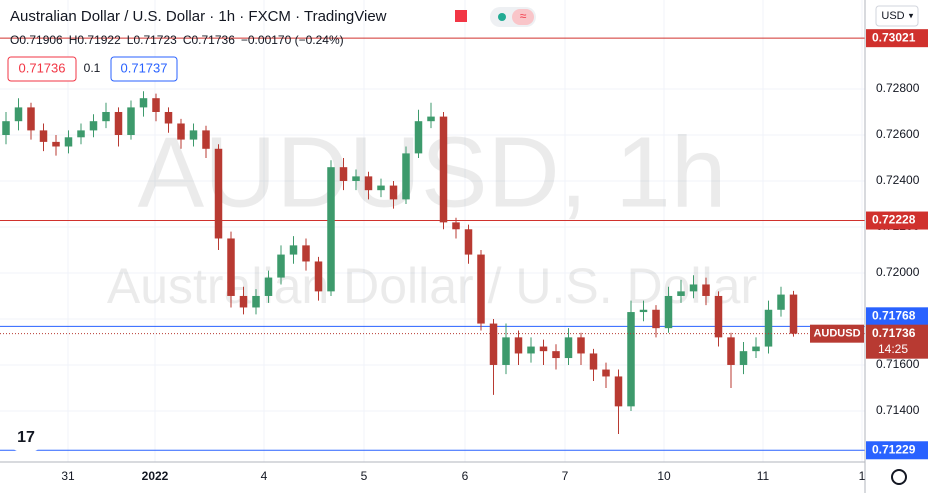 This screenshot has height=493, width=928. I want to click on buy-price: 0.71737, so click(144, 67).